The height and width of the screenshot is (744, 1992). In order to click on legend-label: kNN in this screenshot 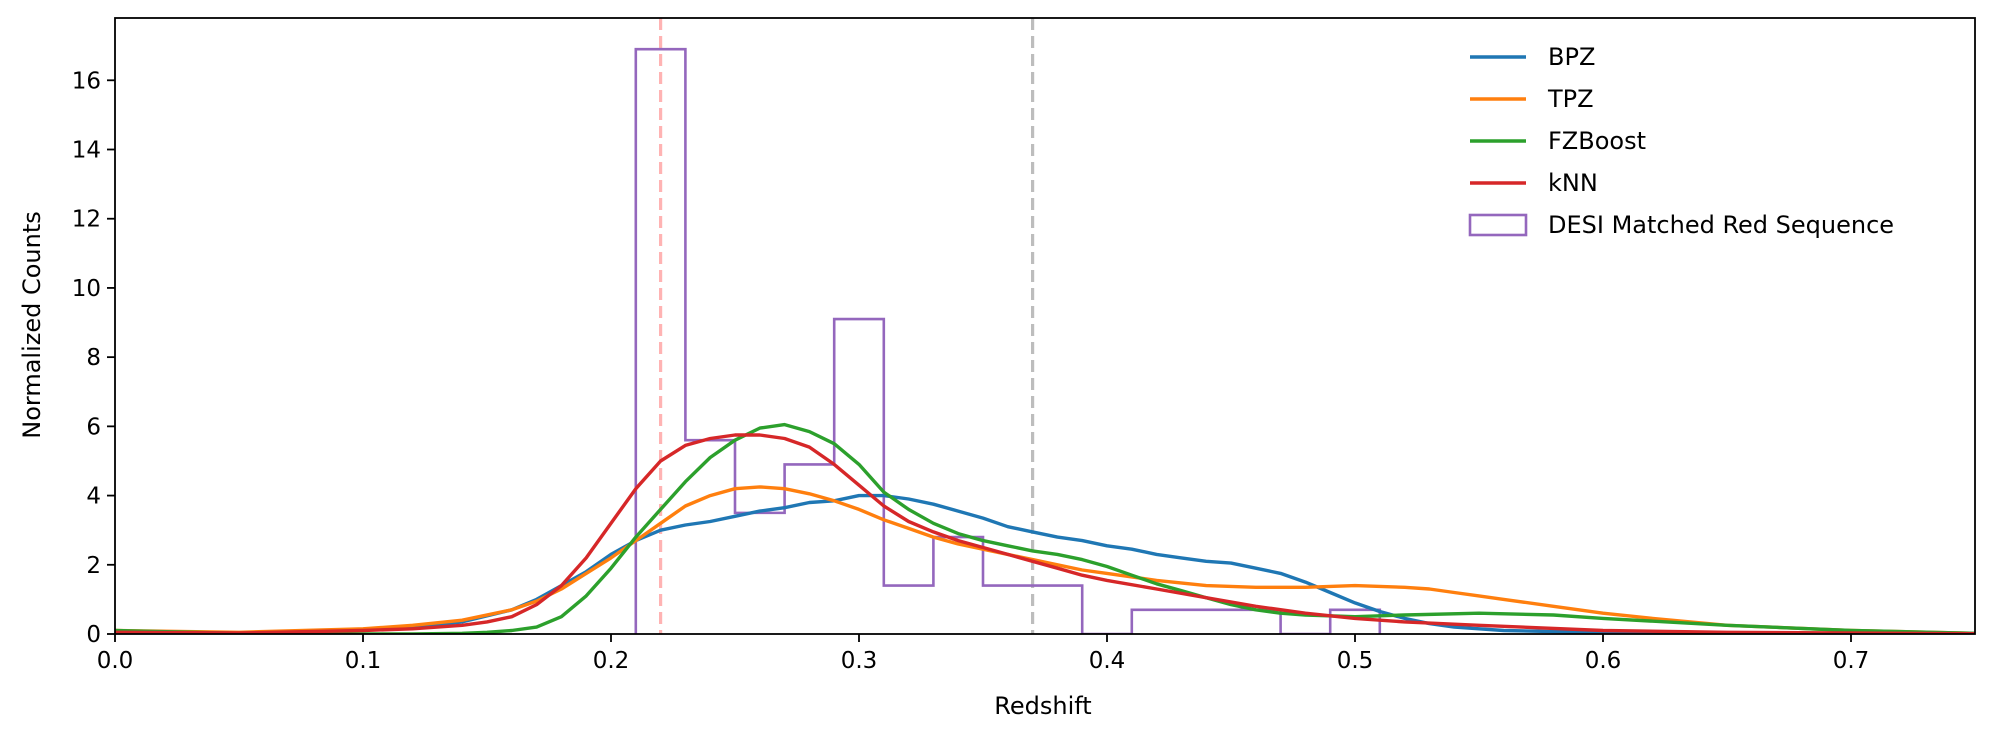, I will do `click(1573, 183)`.